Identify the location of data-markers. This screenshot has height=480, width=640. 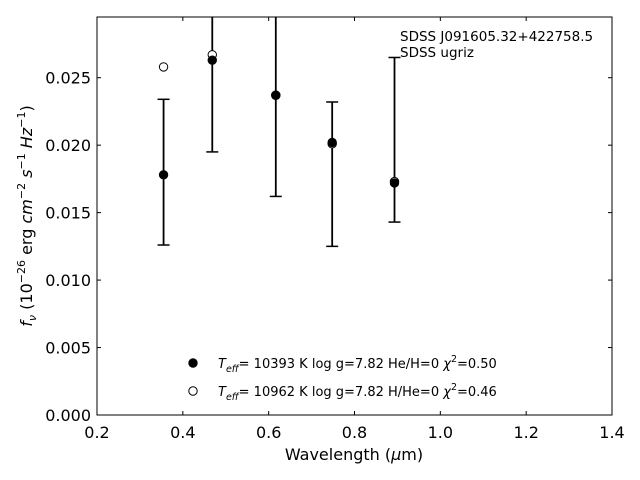
(279, 119).